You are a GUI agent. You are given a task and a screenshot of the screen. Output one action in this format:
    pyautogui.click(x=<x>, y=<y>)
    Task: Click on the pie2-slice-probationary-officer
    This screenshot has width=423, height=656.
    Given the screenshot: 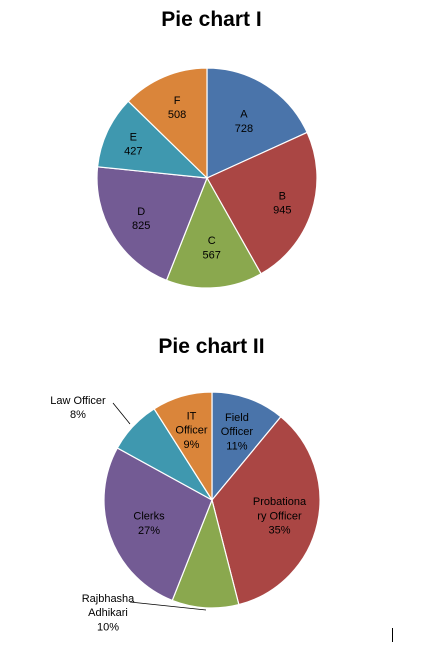 What is the action you would take?
    pyautogui.click(x=266, y=510)
    